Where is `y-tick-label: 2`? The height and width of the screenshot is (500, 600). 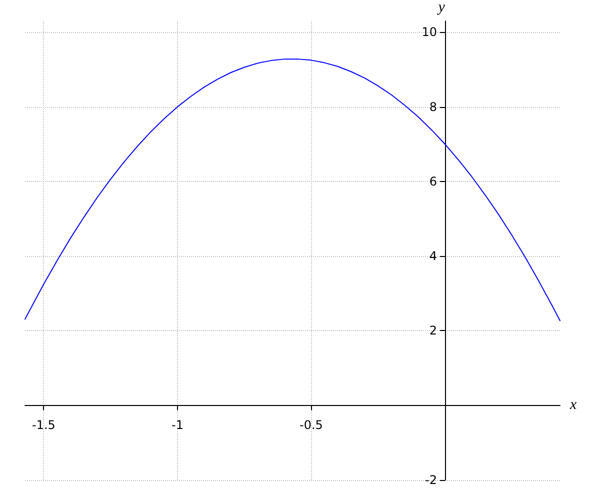 y-tick-label: 2 is located at coordinates (433, 331).